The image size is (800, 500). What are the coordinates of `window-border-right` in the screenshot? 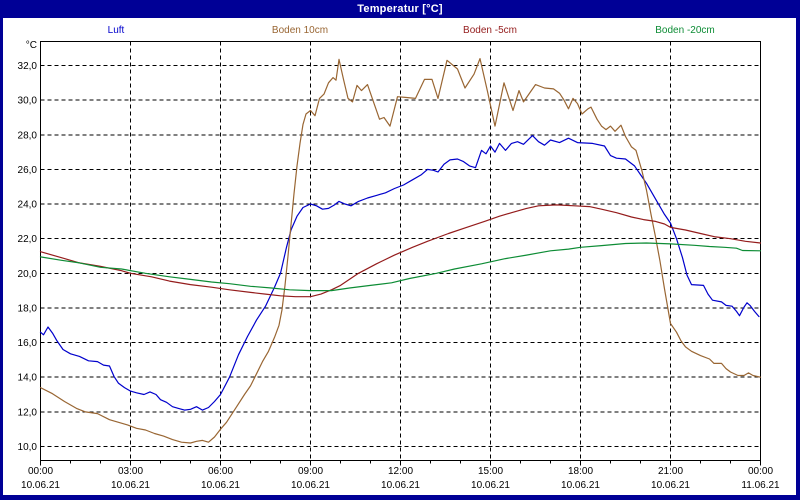 It's located at (798, 259).